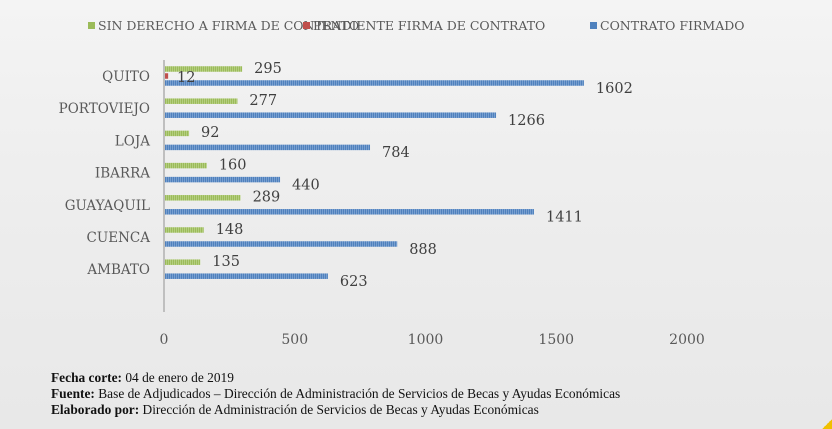 The image size is (832, 429). What do you see at coordinates (119, 238) in the screenshot?
I see `category-label-cuenca: CUENCA` at bounding box center [119, 238].